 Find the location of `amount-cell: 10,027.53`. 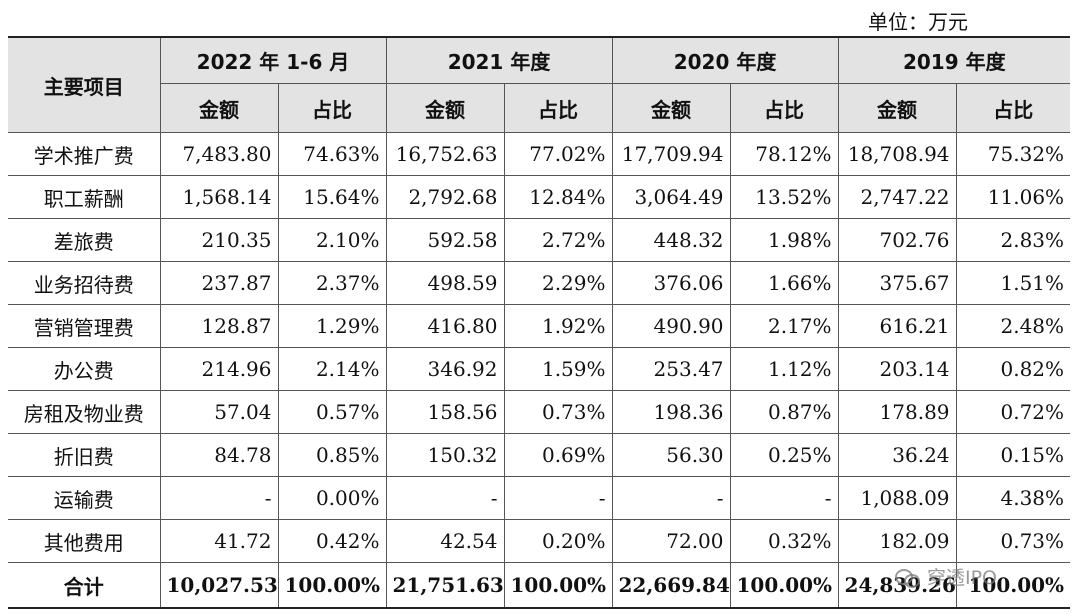

amount-cell: 10,027.53 is located at coordinates (219, 585).